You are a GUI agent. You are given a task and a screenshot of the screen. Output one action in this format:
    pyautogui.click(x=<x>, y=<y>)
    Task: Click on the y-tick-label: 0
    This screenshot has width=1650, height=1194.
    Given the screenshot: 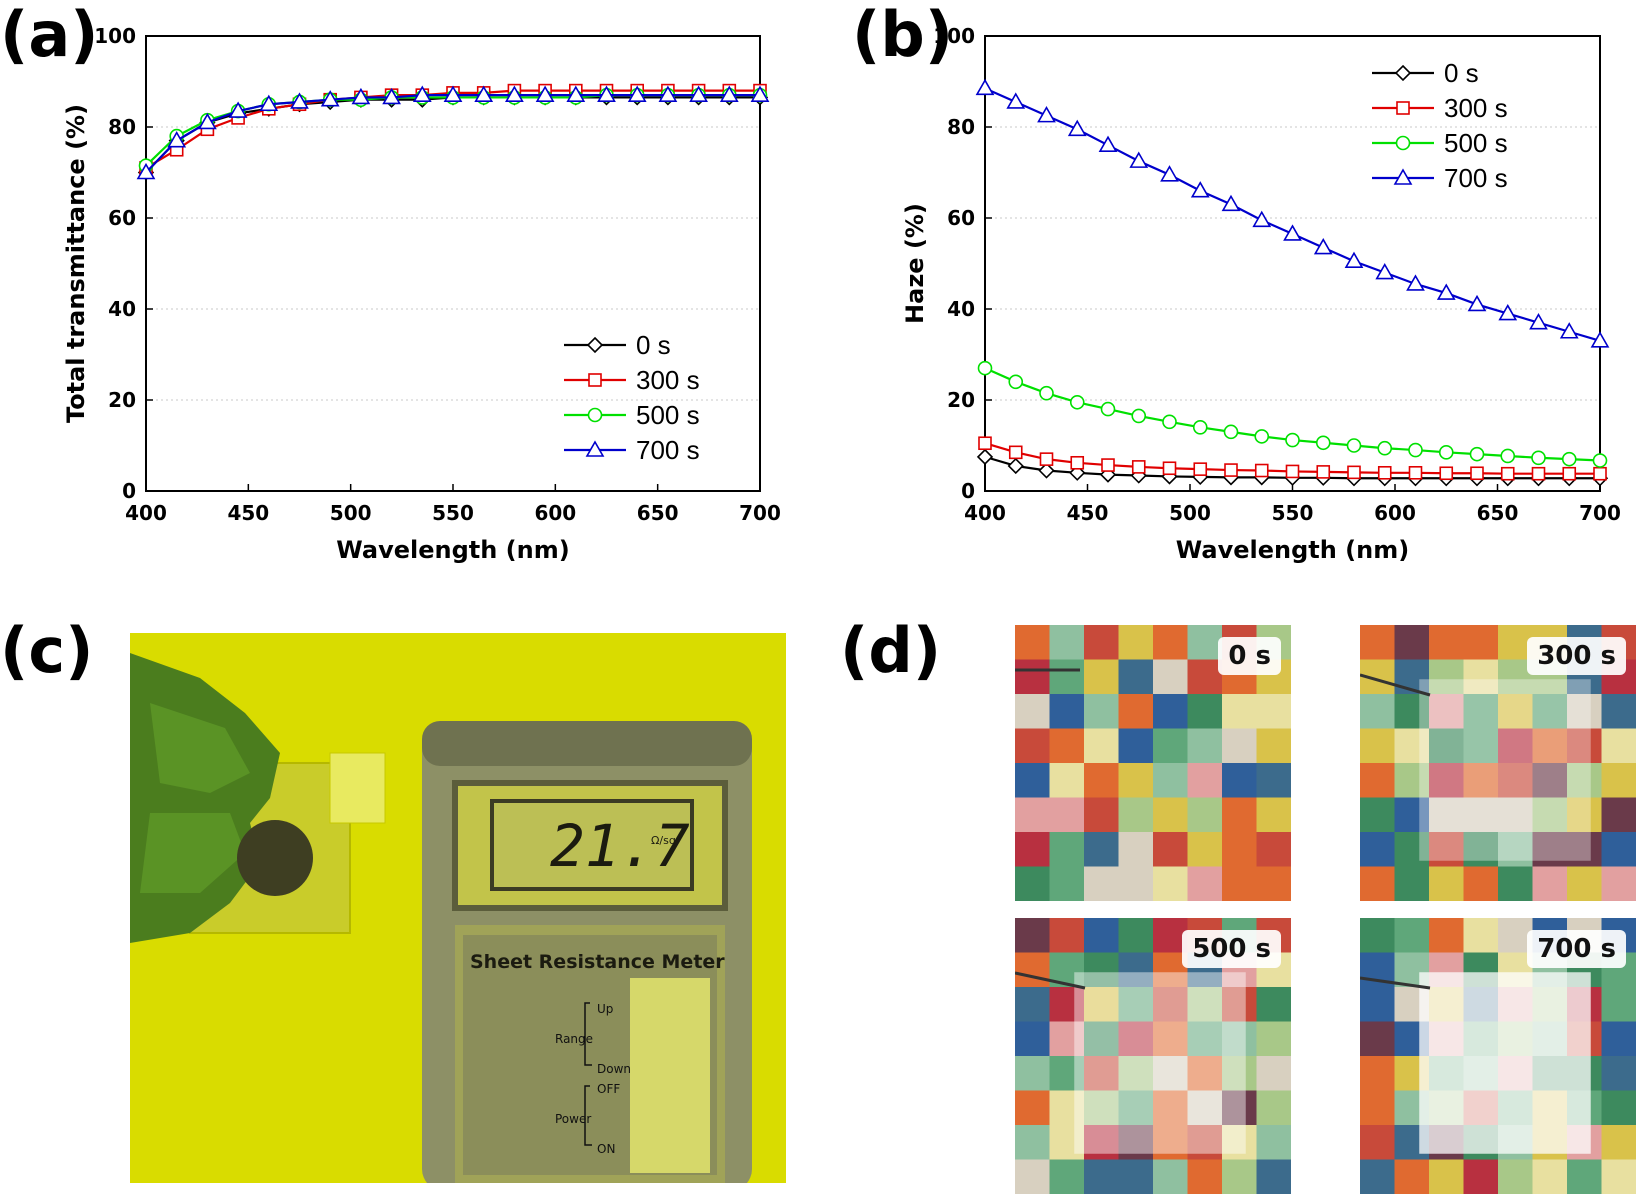 What is the action you would take?
    pyautogui.click(x=129, y=491)
    